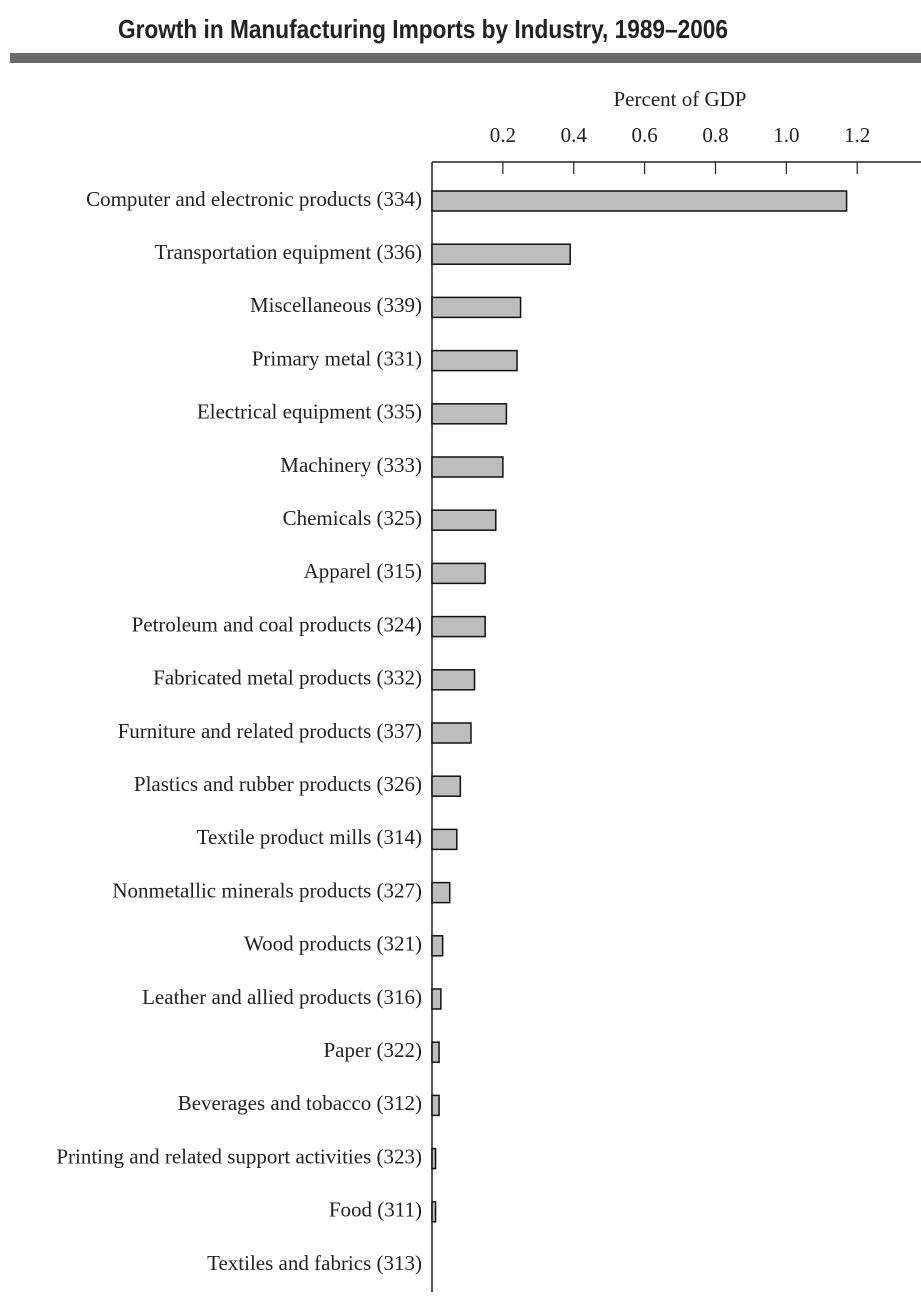 The width and height of the screenshot is (921, 1300). I want to click on x-tick-label: 0.4, so click(574, 135).